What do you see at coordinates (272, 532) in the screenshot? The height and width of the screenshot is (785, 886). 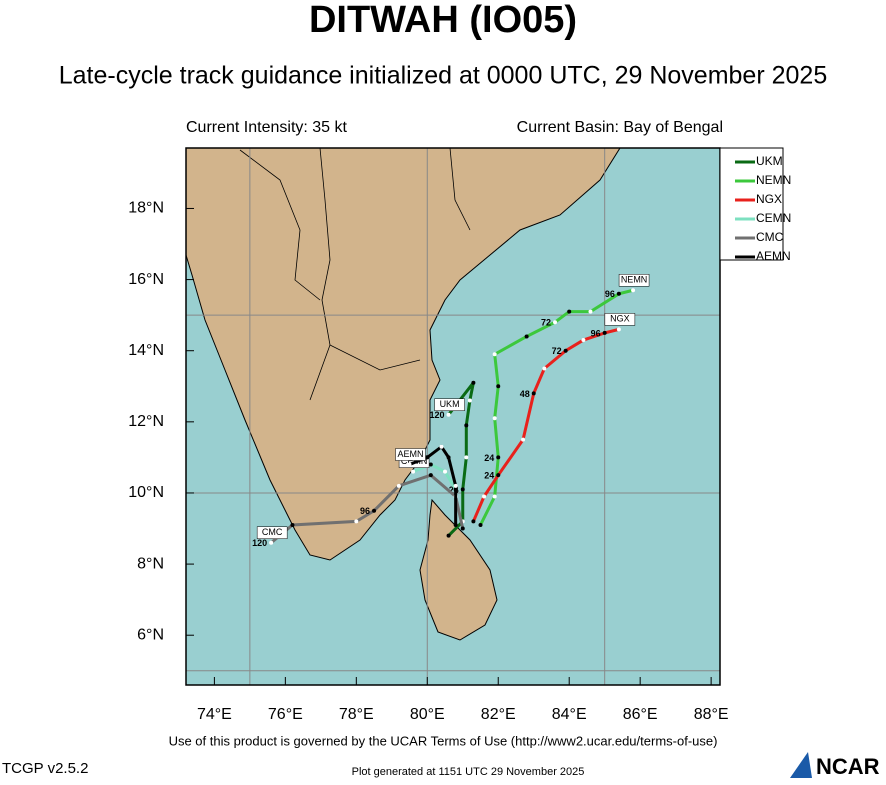 I see `model-tag: CMC` at bounding box center [272, 532].